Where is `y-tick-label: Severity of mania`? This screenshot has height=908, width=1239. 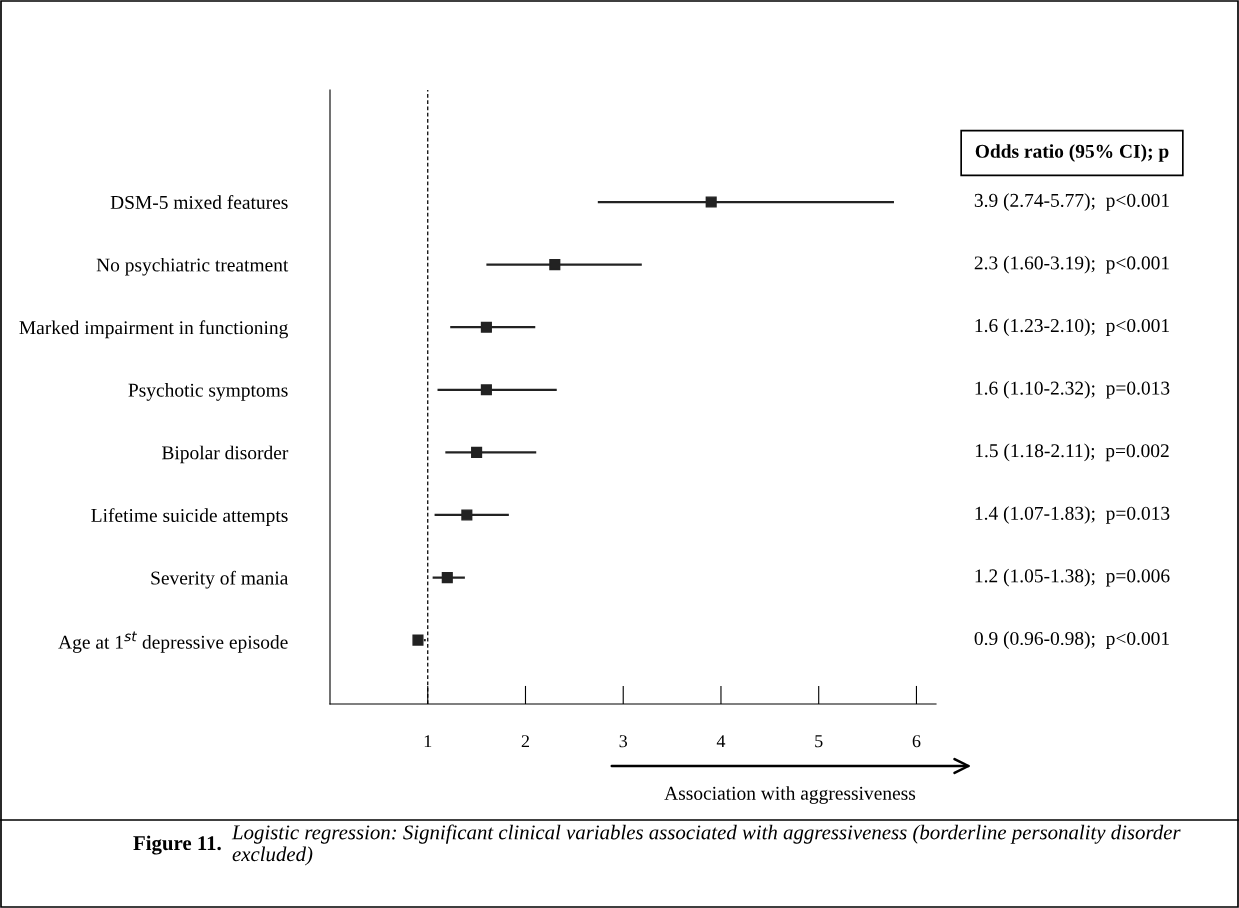 y-tick-label: Severity of mania is located at coordinates (220, 579).